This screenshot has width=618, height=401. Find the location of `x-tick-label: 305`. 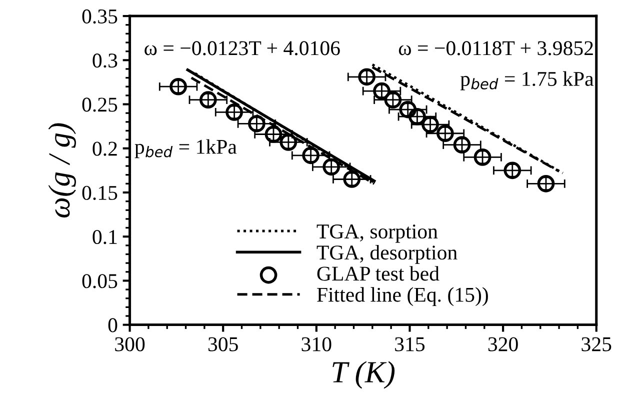

x-tick-label: 305 is located at coordinates (223, 344).